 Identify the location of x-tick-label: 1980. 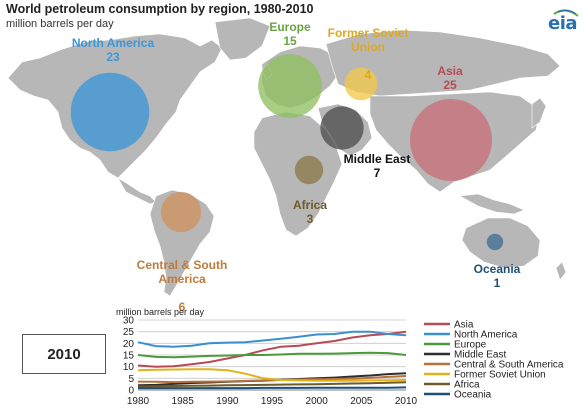
(138, 401).